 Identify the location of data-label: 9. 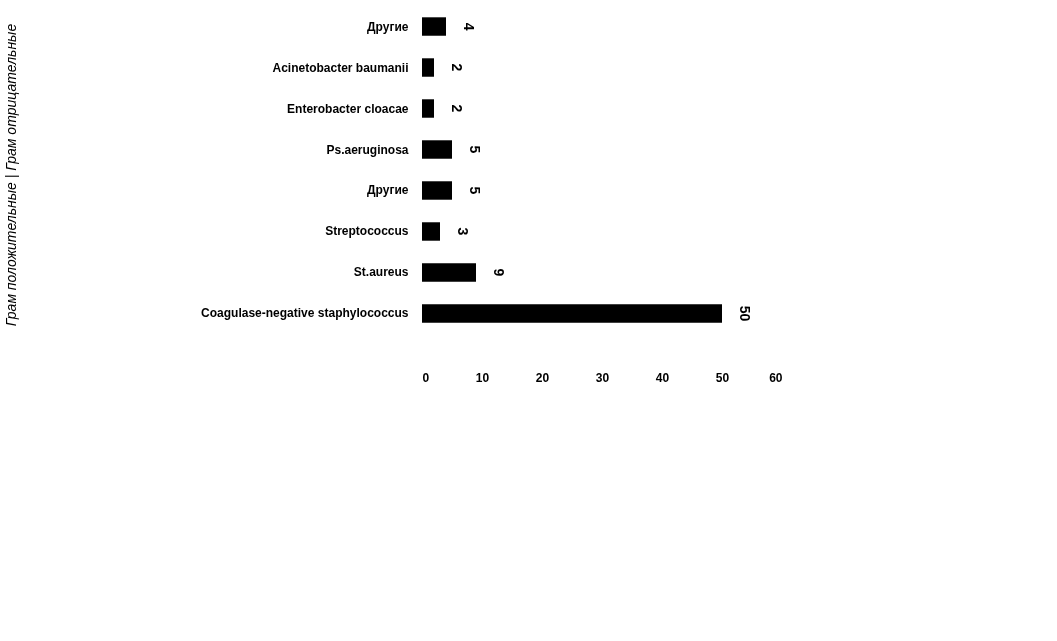
(499, 272).